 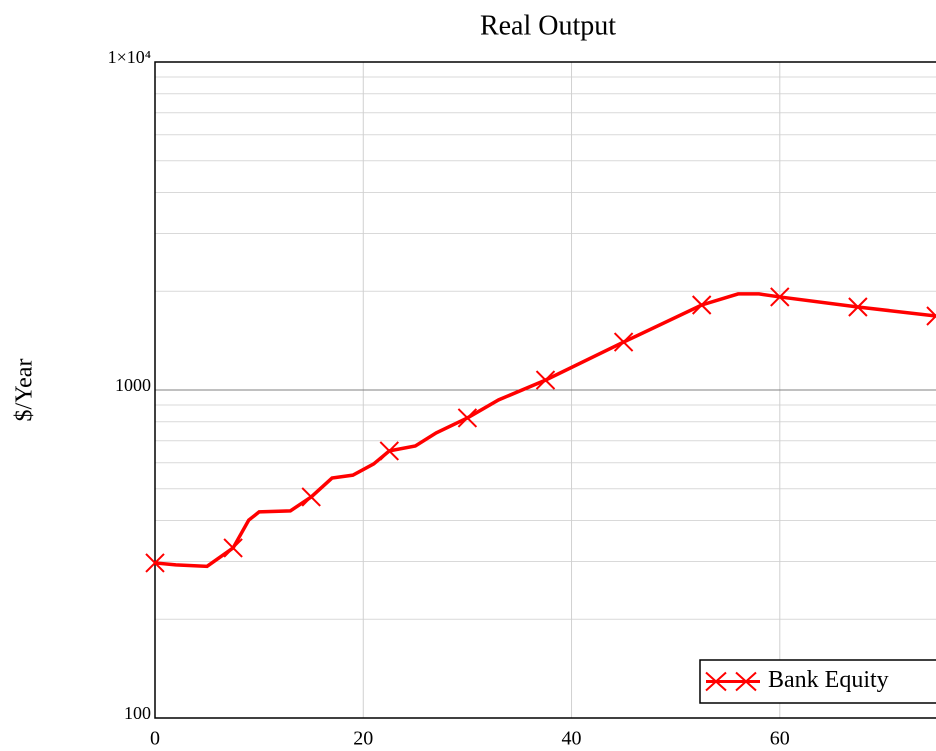 I want to click on y-tick-label: 1×10⁴, so click(x=129, y=57).